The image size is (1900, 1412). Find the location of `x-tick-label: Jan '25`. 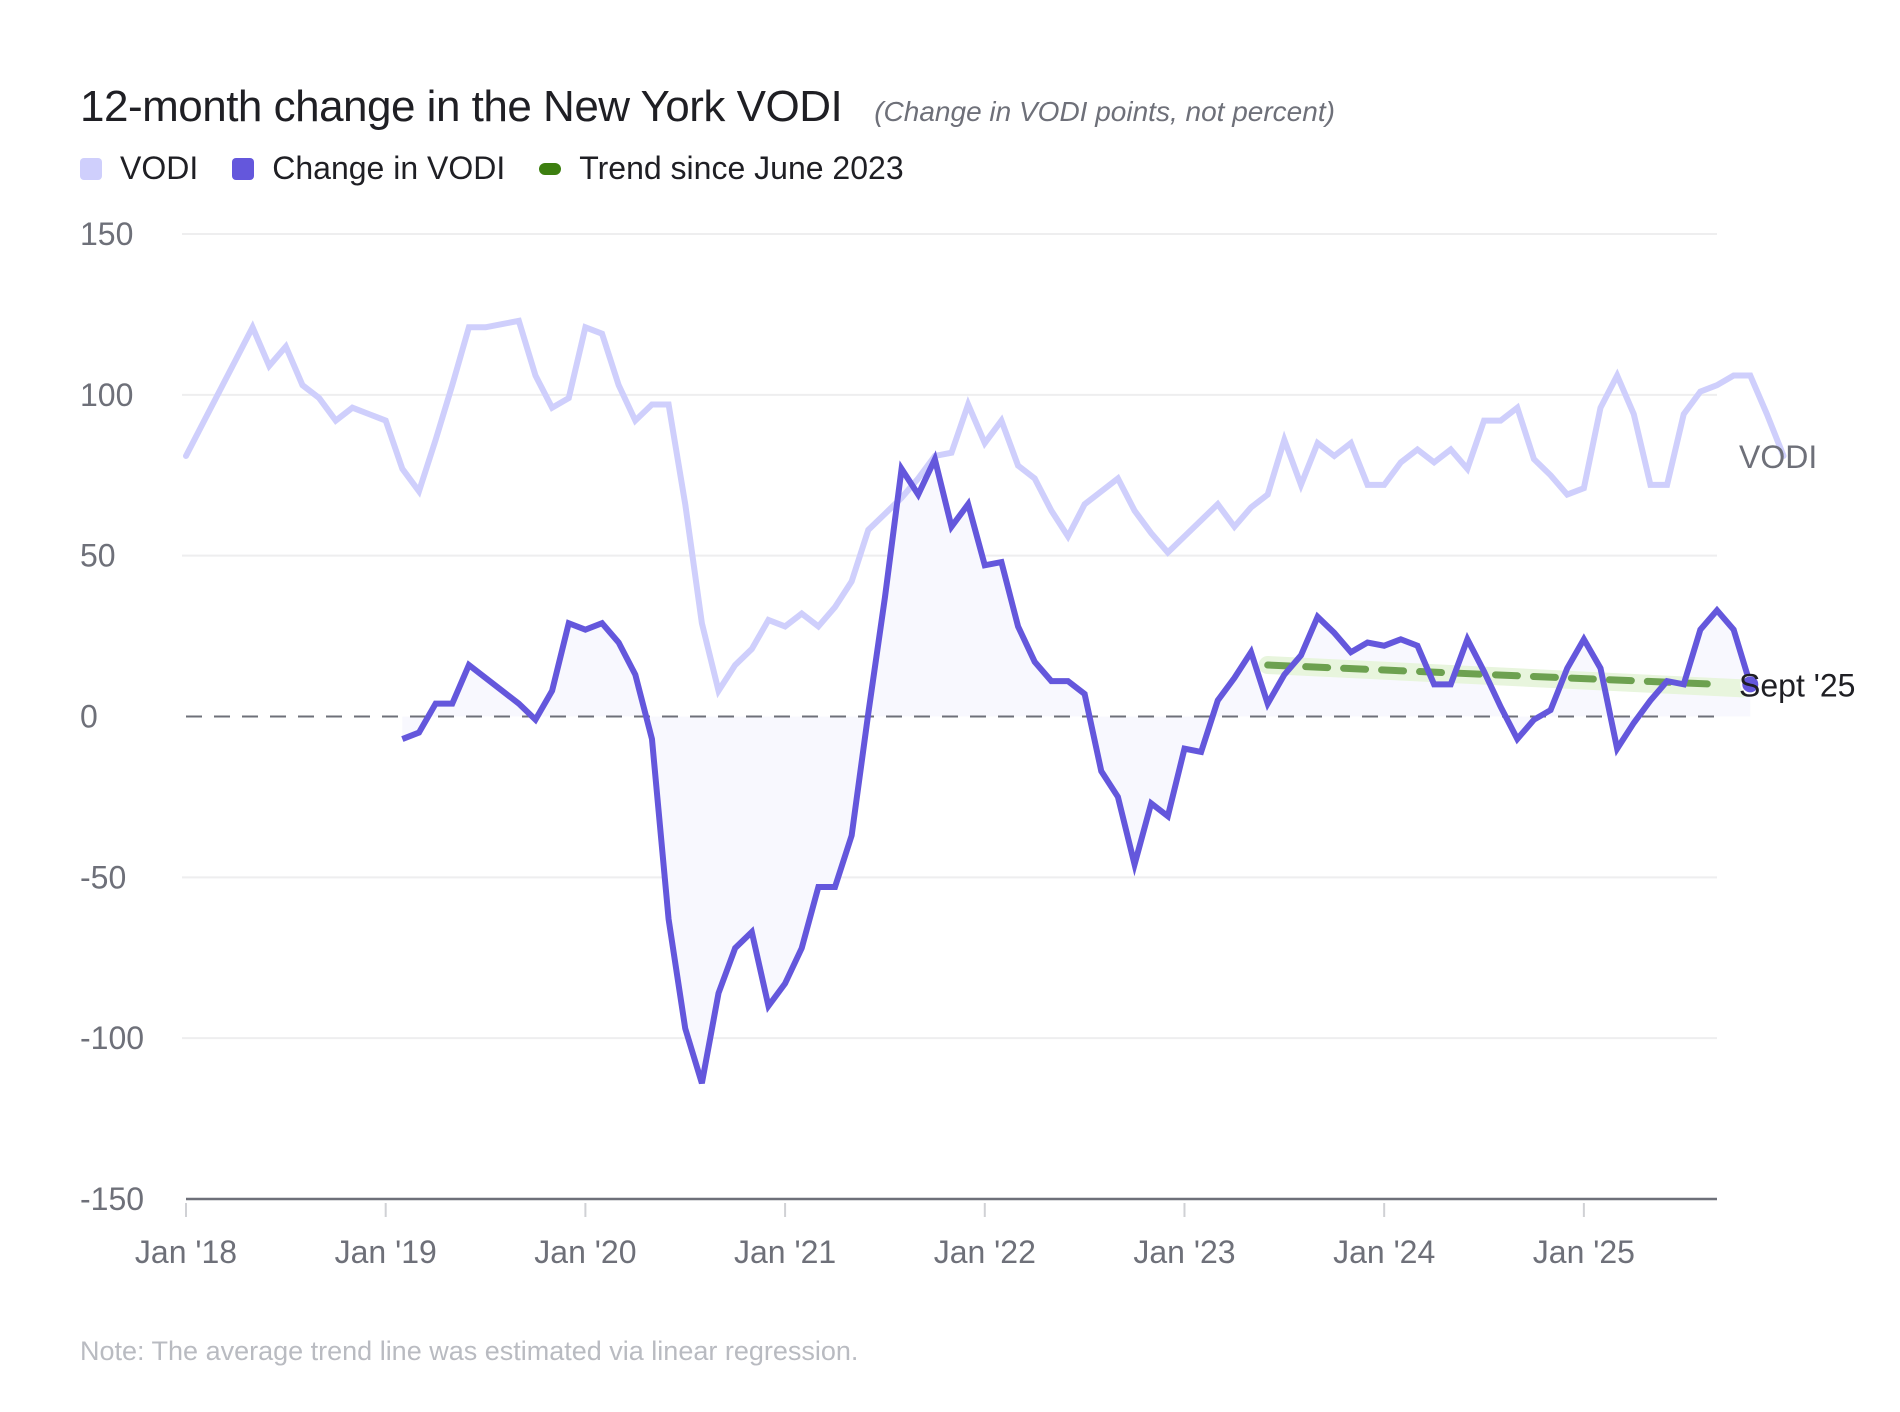

x-tick-label: Jan '25 is located at coordinates (1584, 1252).